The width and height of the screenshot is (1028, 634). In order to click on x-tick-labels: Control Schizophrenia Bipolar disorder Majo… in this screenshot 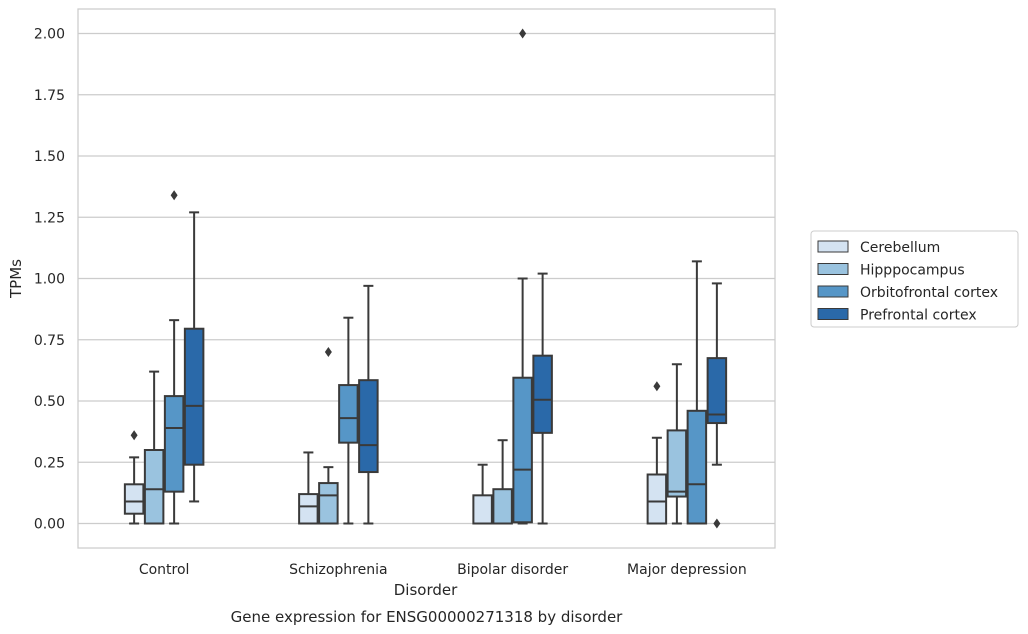, I will do `click(443, 570)`.